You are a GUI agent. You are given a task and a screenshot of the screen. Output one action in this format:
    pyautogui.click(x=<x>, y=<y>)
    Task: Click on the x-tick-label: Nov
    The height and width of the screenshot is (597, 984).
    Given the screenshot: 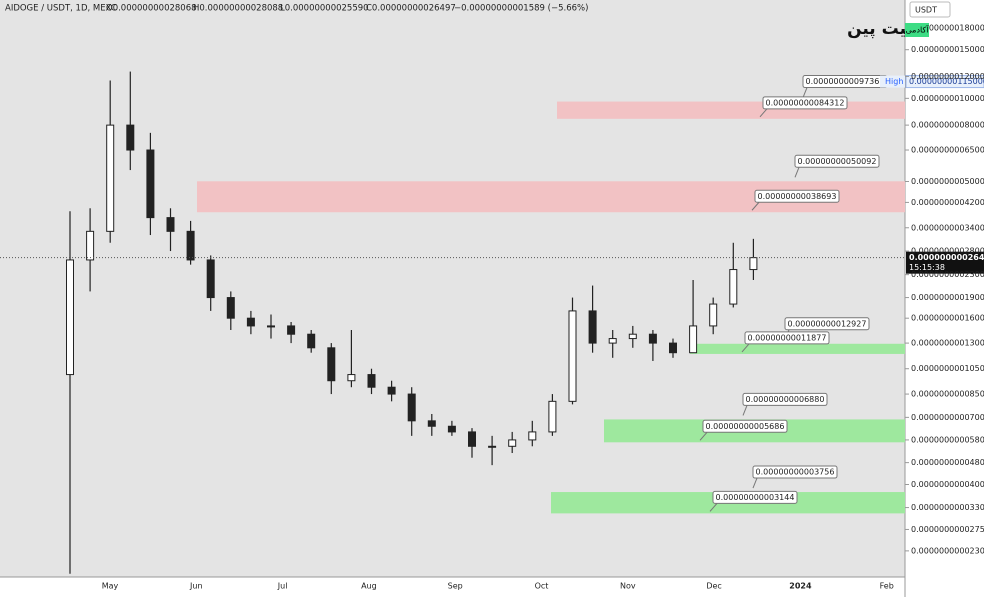 What is the action you would take?
    pyautogui.click(x=628, y=586)
    